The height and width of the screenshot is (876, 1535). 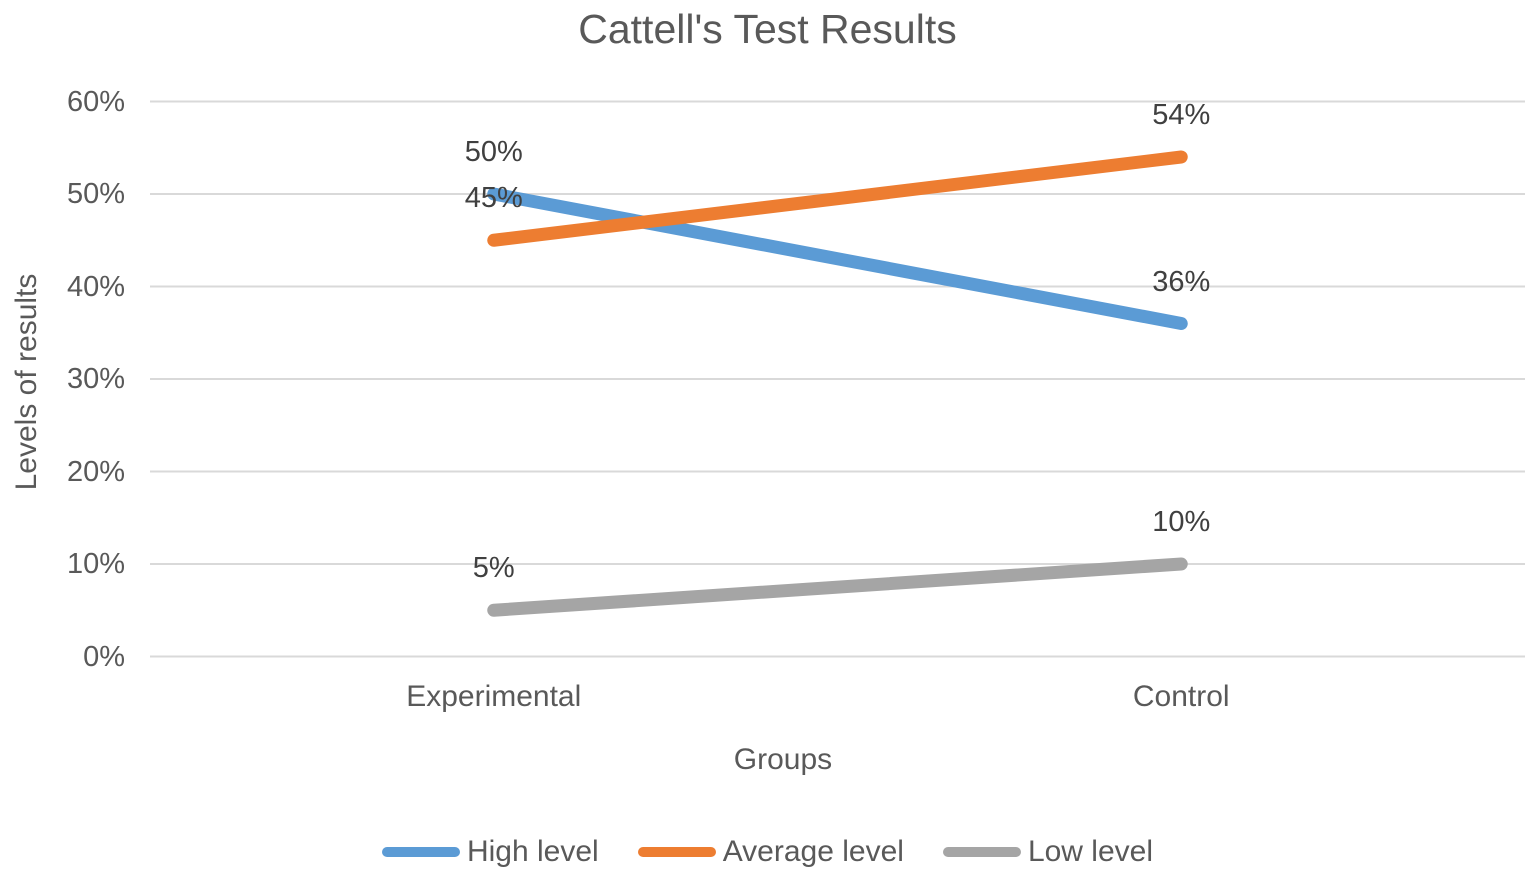 I want to click on category-label: Experimental, so click(x=494, y=696).